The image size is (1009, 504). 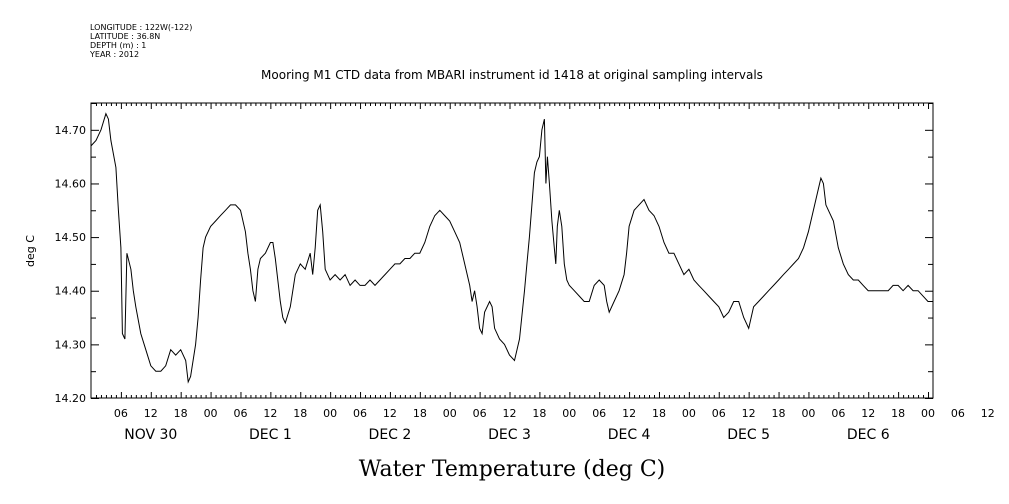 I want to click on day-label: NOV 30, so click(x=150, y=435).